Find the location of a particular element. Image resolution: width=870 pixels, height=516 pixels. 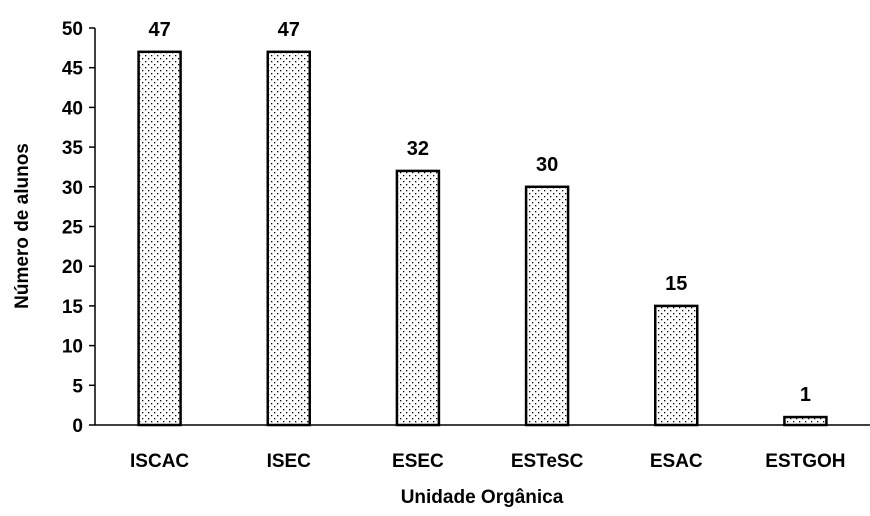

y-tick-label: 35 is located at coordinates (73, 148).